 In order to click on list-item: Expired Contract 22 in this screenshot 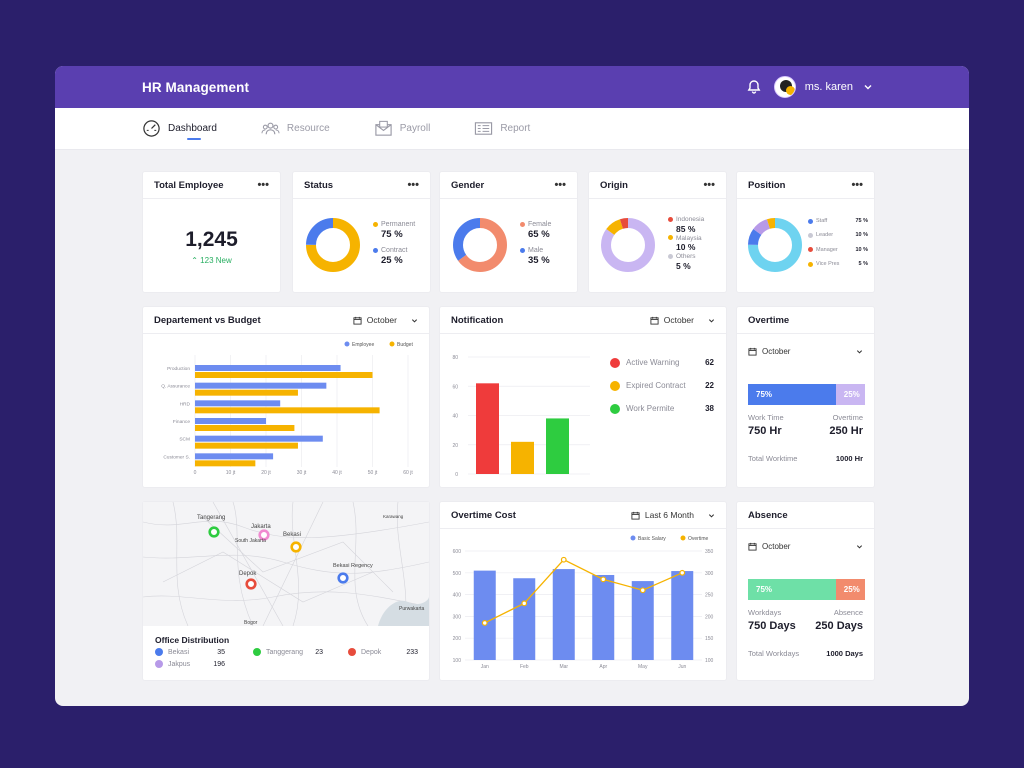, I will do `click(662, 385)`.